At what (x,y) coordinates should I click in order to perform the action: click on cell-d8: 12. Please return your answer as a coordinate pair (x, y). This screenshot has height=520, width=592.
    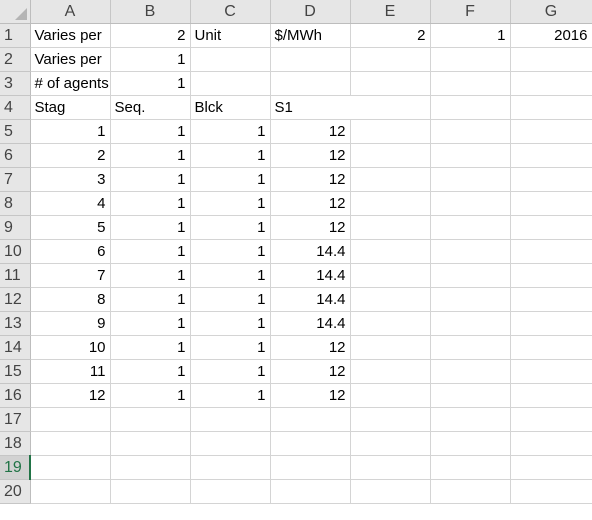
    Looking at the image, I should click on (310, 203).